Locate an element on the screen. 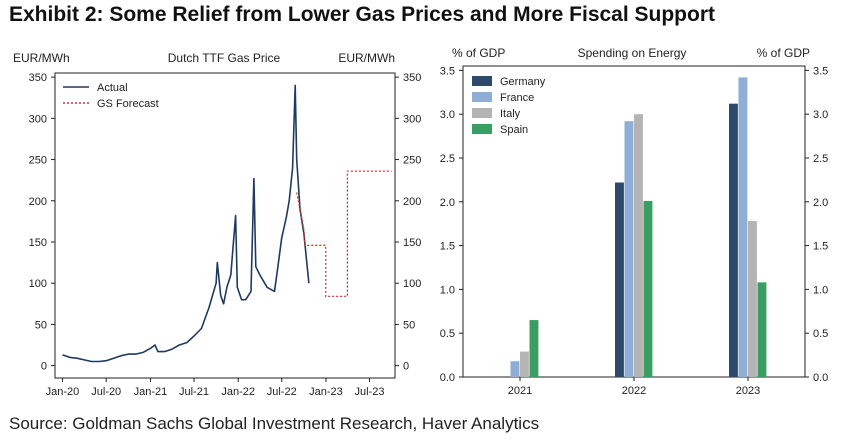  bar-france-2022 is located at coordinates (629, 249).